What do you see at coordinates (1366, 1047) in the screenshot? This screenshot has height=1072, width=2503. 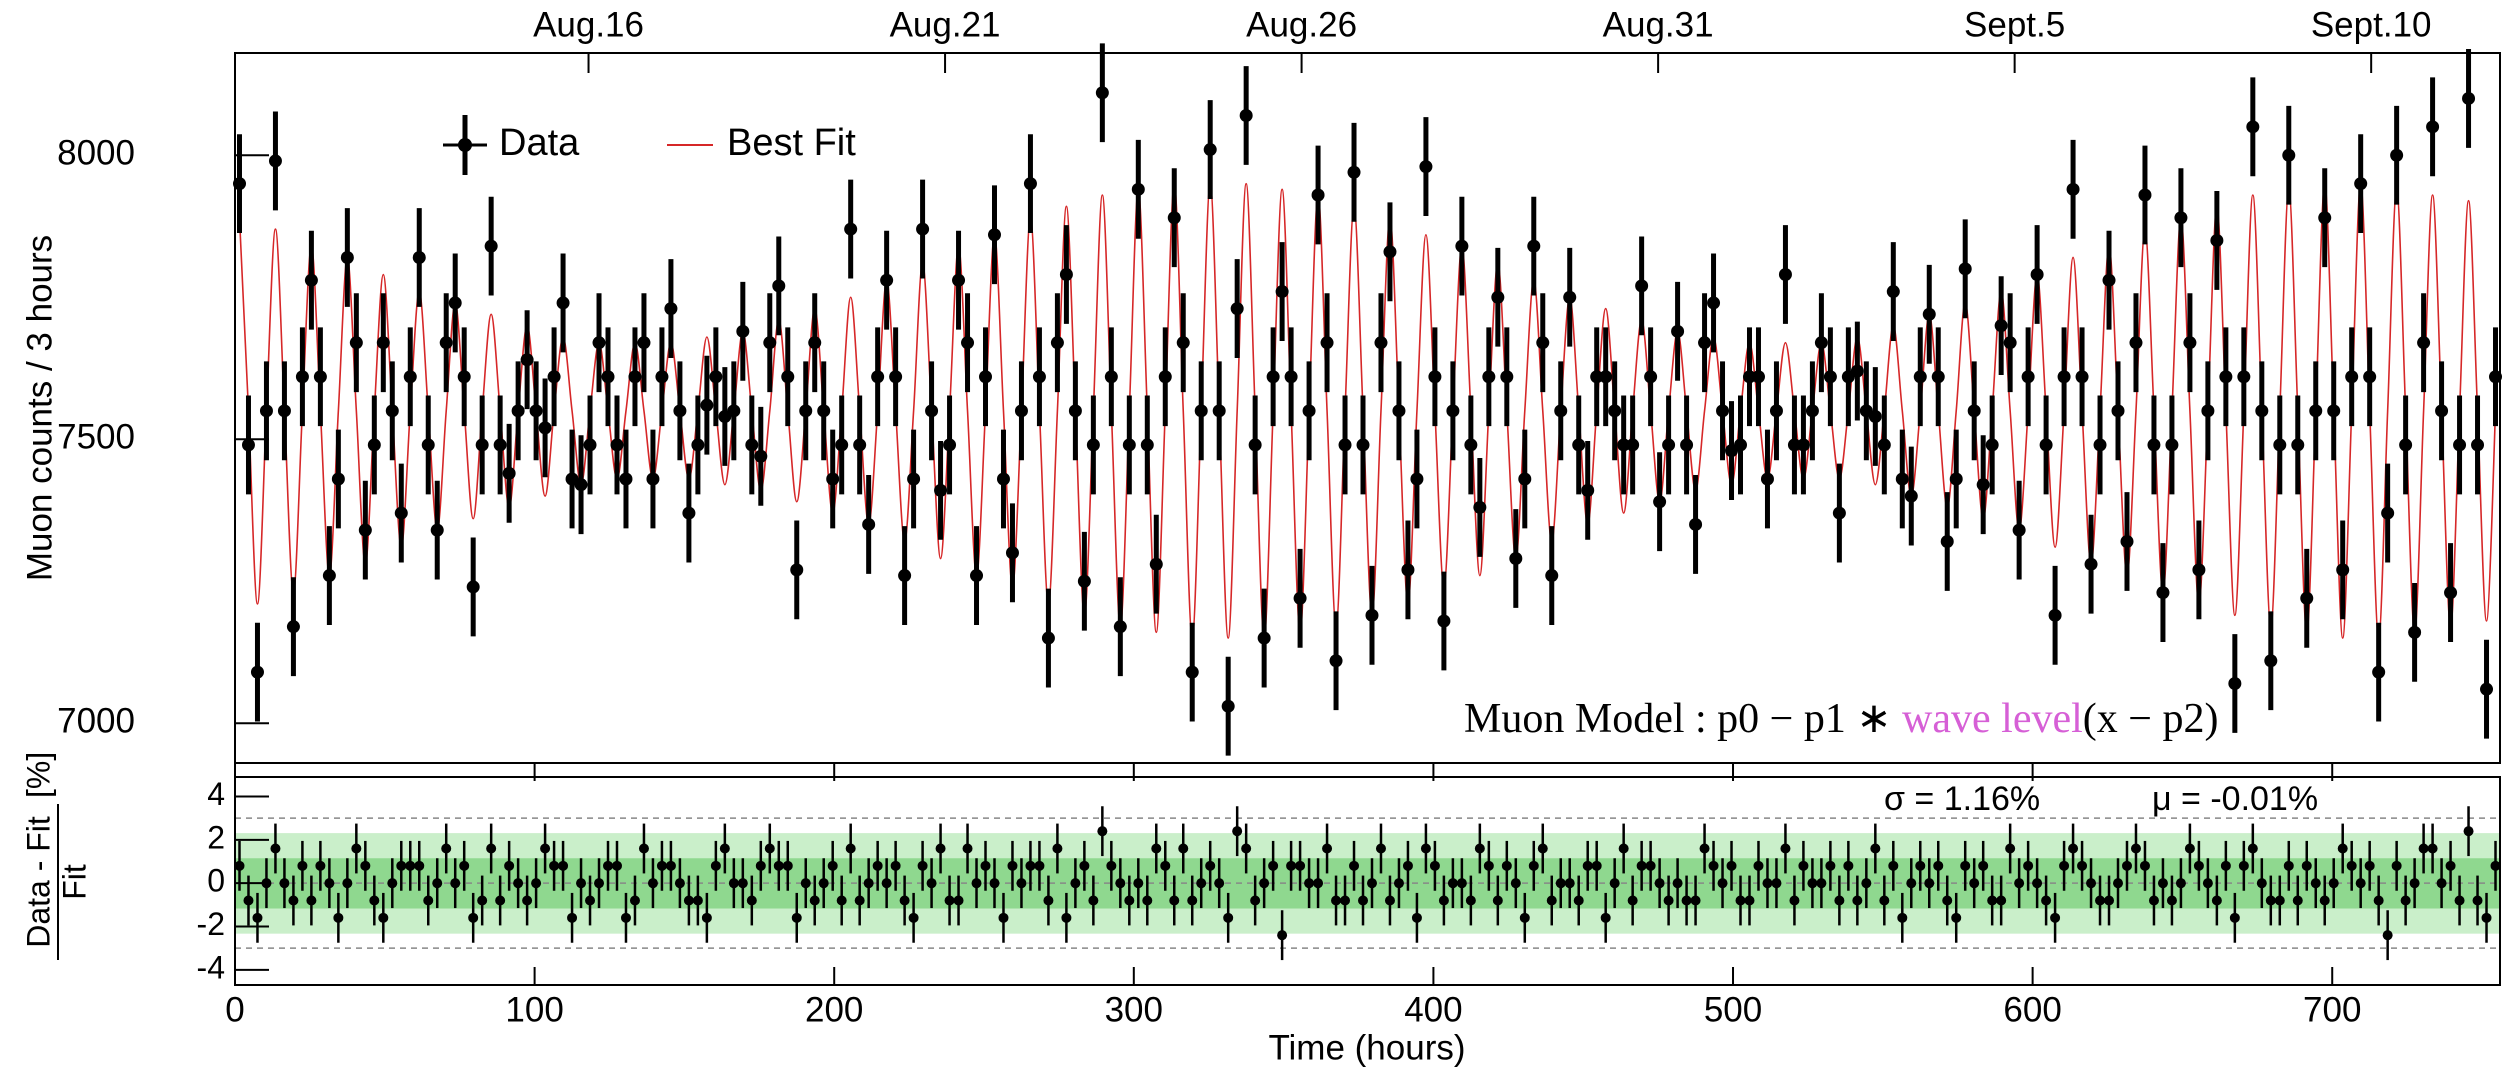 I see `x-axis-label: Time (hours)` at bounding box center [1366, 1047].